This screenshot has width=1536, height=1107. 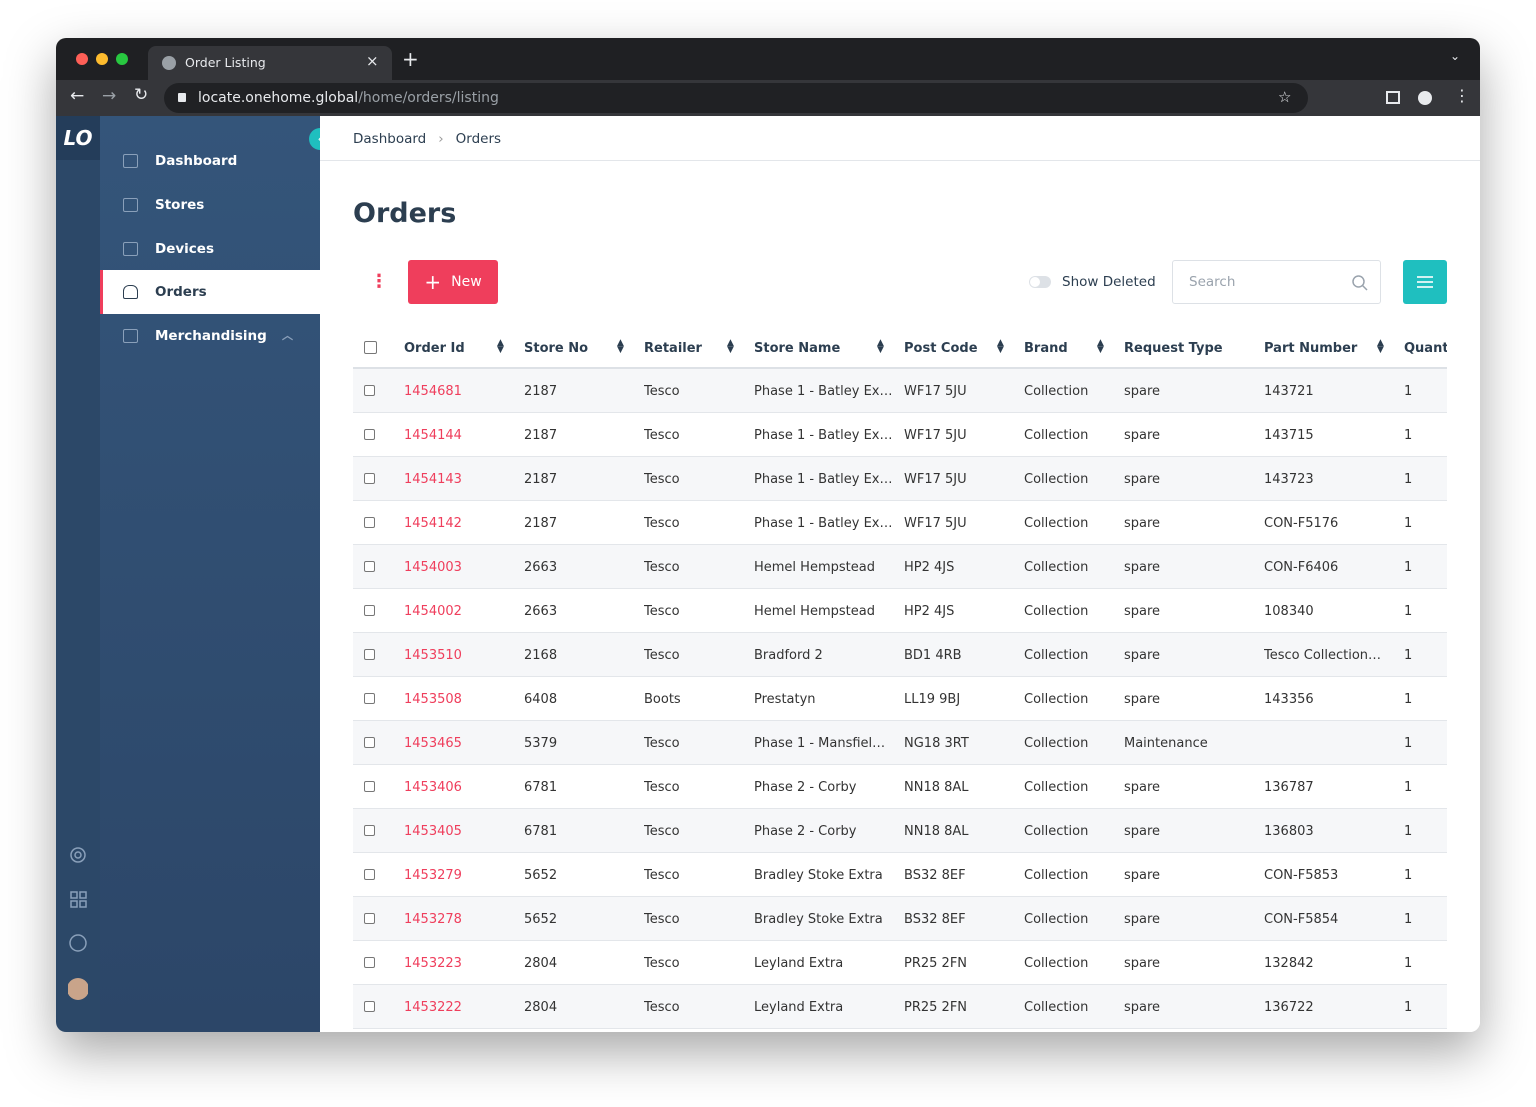 What do you see at coordinates (556, 348) in the screenshot?
I see `column-header: Store No` at bounding box center [556, 348].